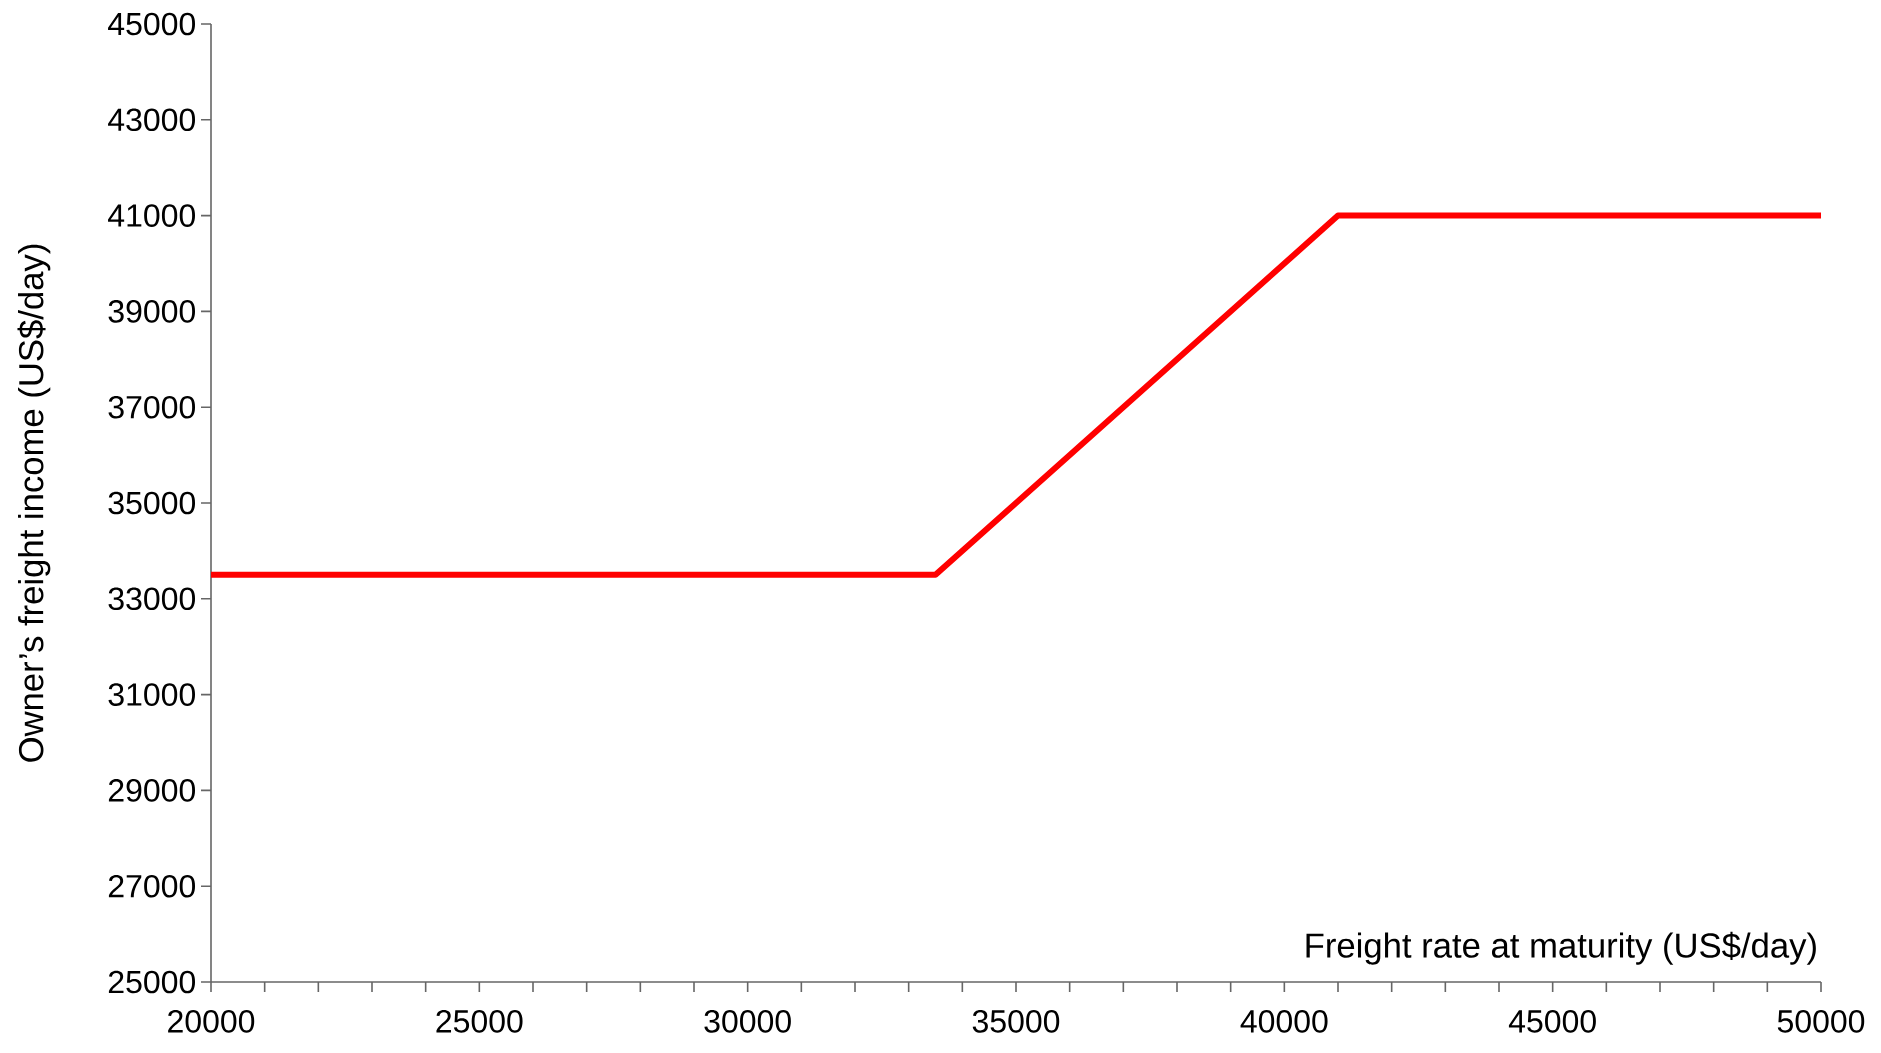  What do you see at coordinates (1561, 948) in the screenshot?
I see `x-axis-title: Freight rate at maturity (US$/day)` at bounding box center [1561, 948].